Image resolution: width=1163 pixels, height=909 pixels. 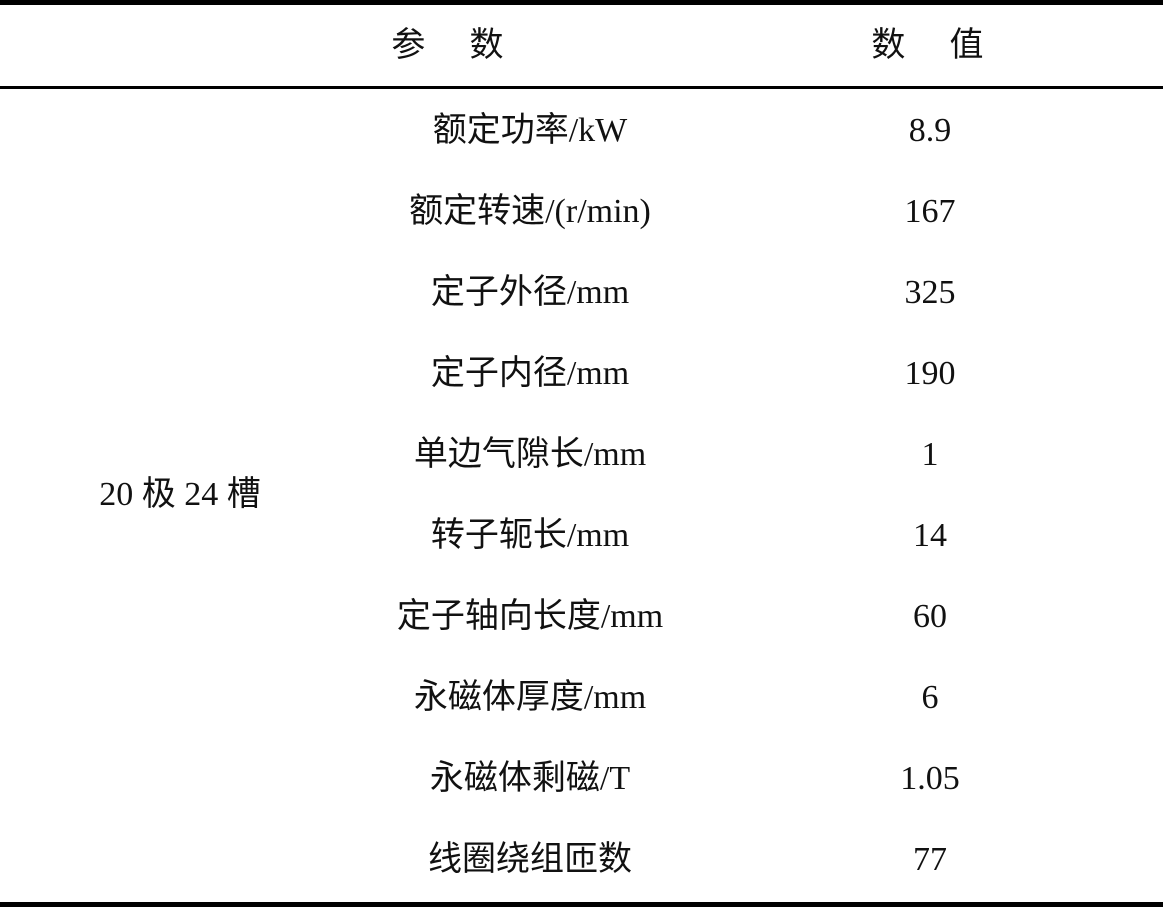 I want to click on value-cell: 14, so click(x=930, y=535).